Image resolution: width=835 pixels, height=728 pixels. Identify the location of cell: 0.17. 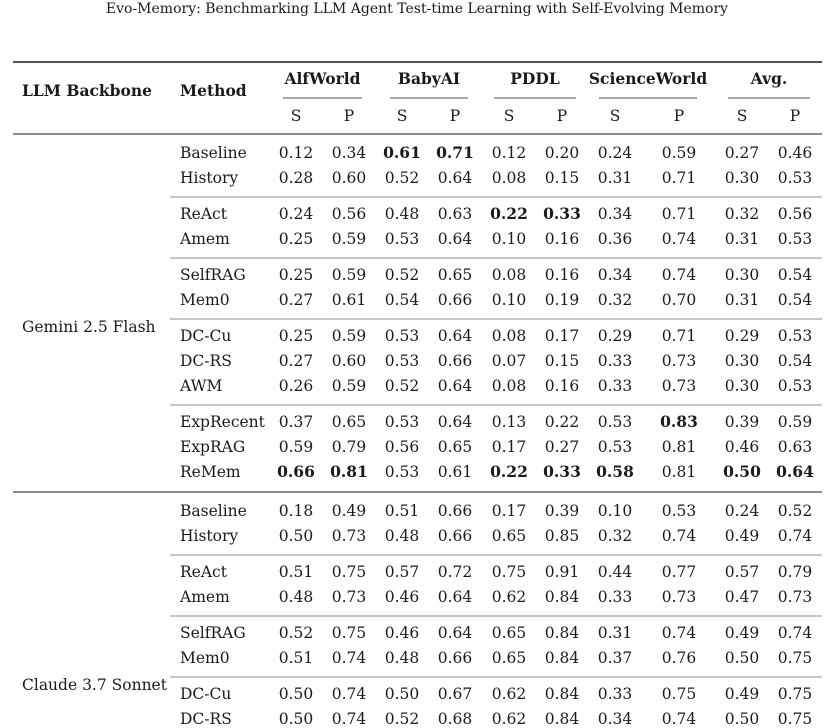
(509, 511).